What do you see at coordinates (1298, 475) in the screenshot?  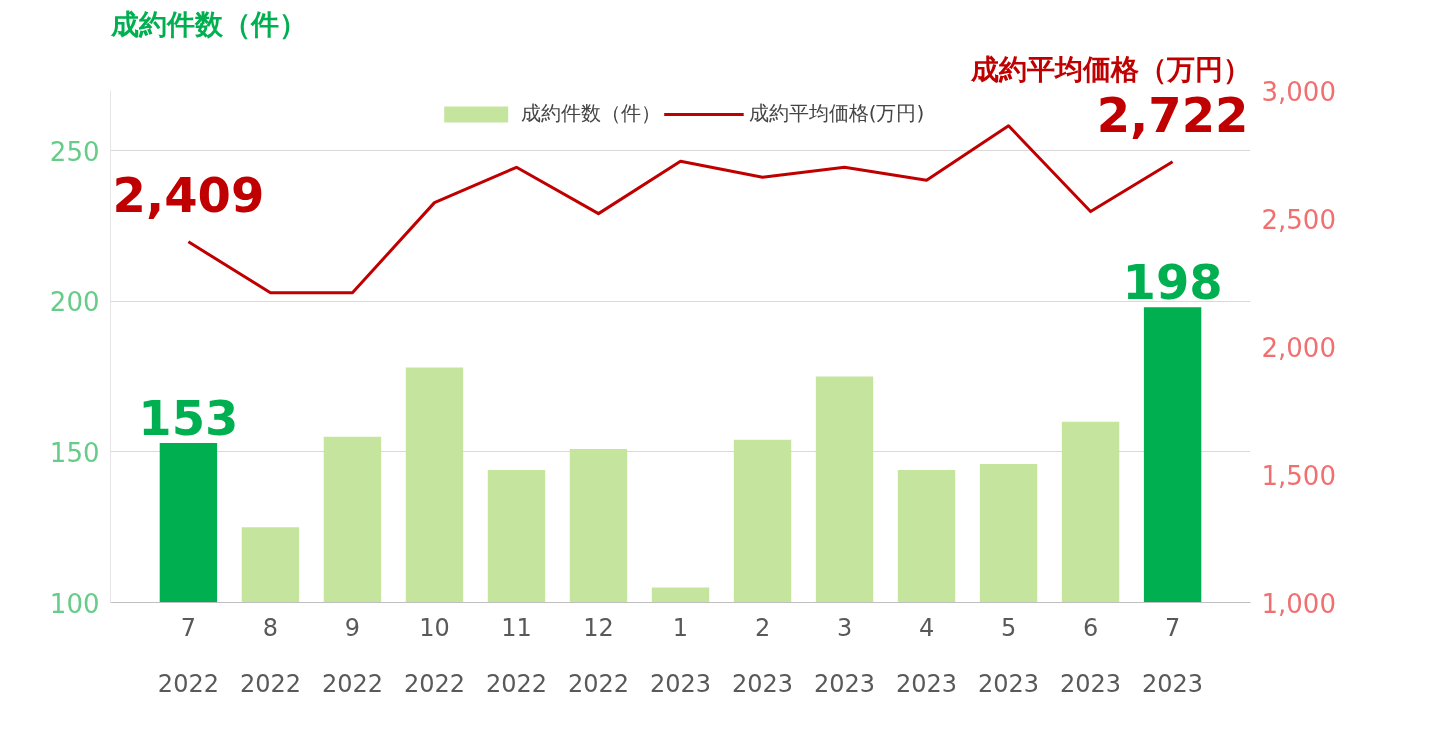 I see `y2-tick-label: 1,500` at bounding box center [1298, 475].